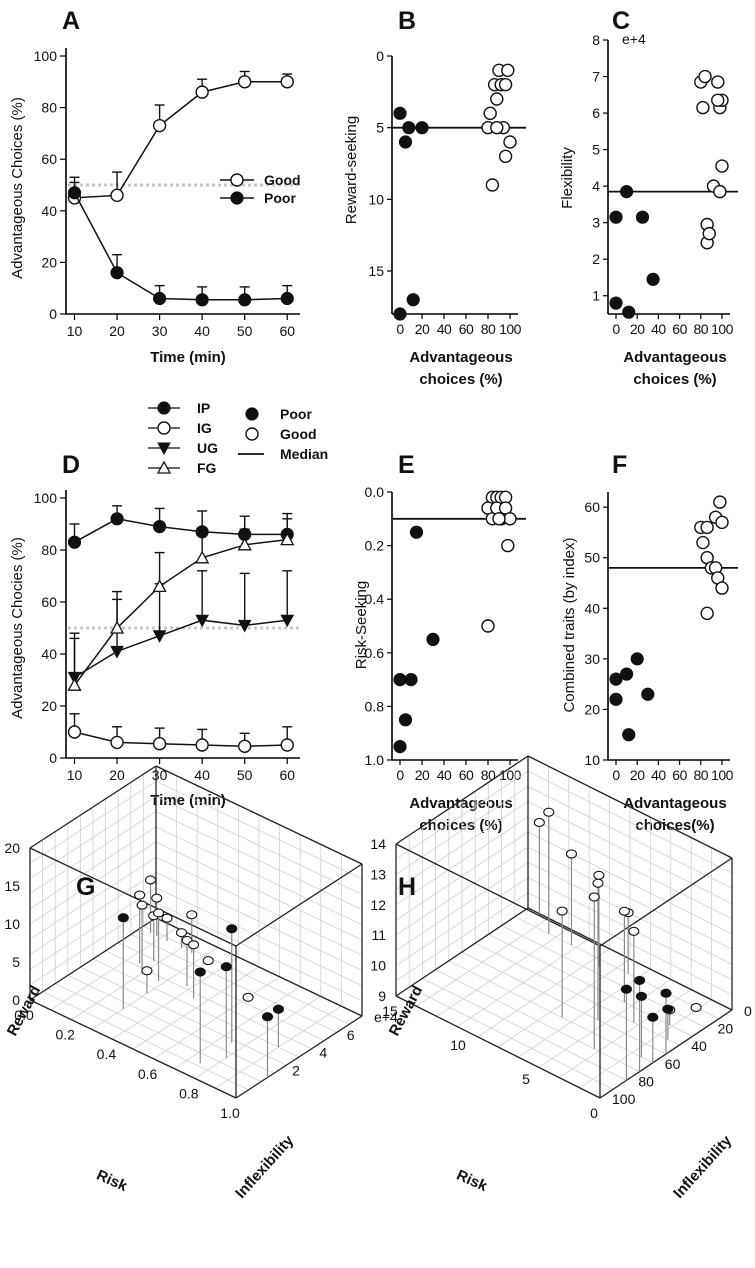  Describe the element at coordinates (380, 128) in the screenshot. I see `y-tick-label: 5` at that location.